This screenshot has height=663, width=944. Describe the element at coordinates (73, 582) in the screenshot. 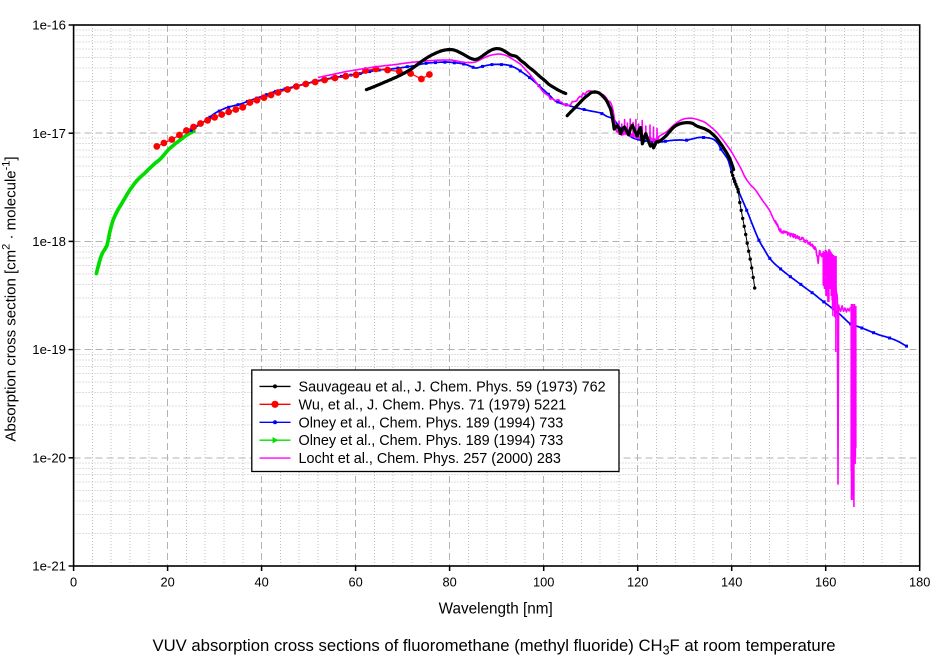

I see `svg-text: 0` at that location.